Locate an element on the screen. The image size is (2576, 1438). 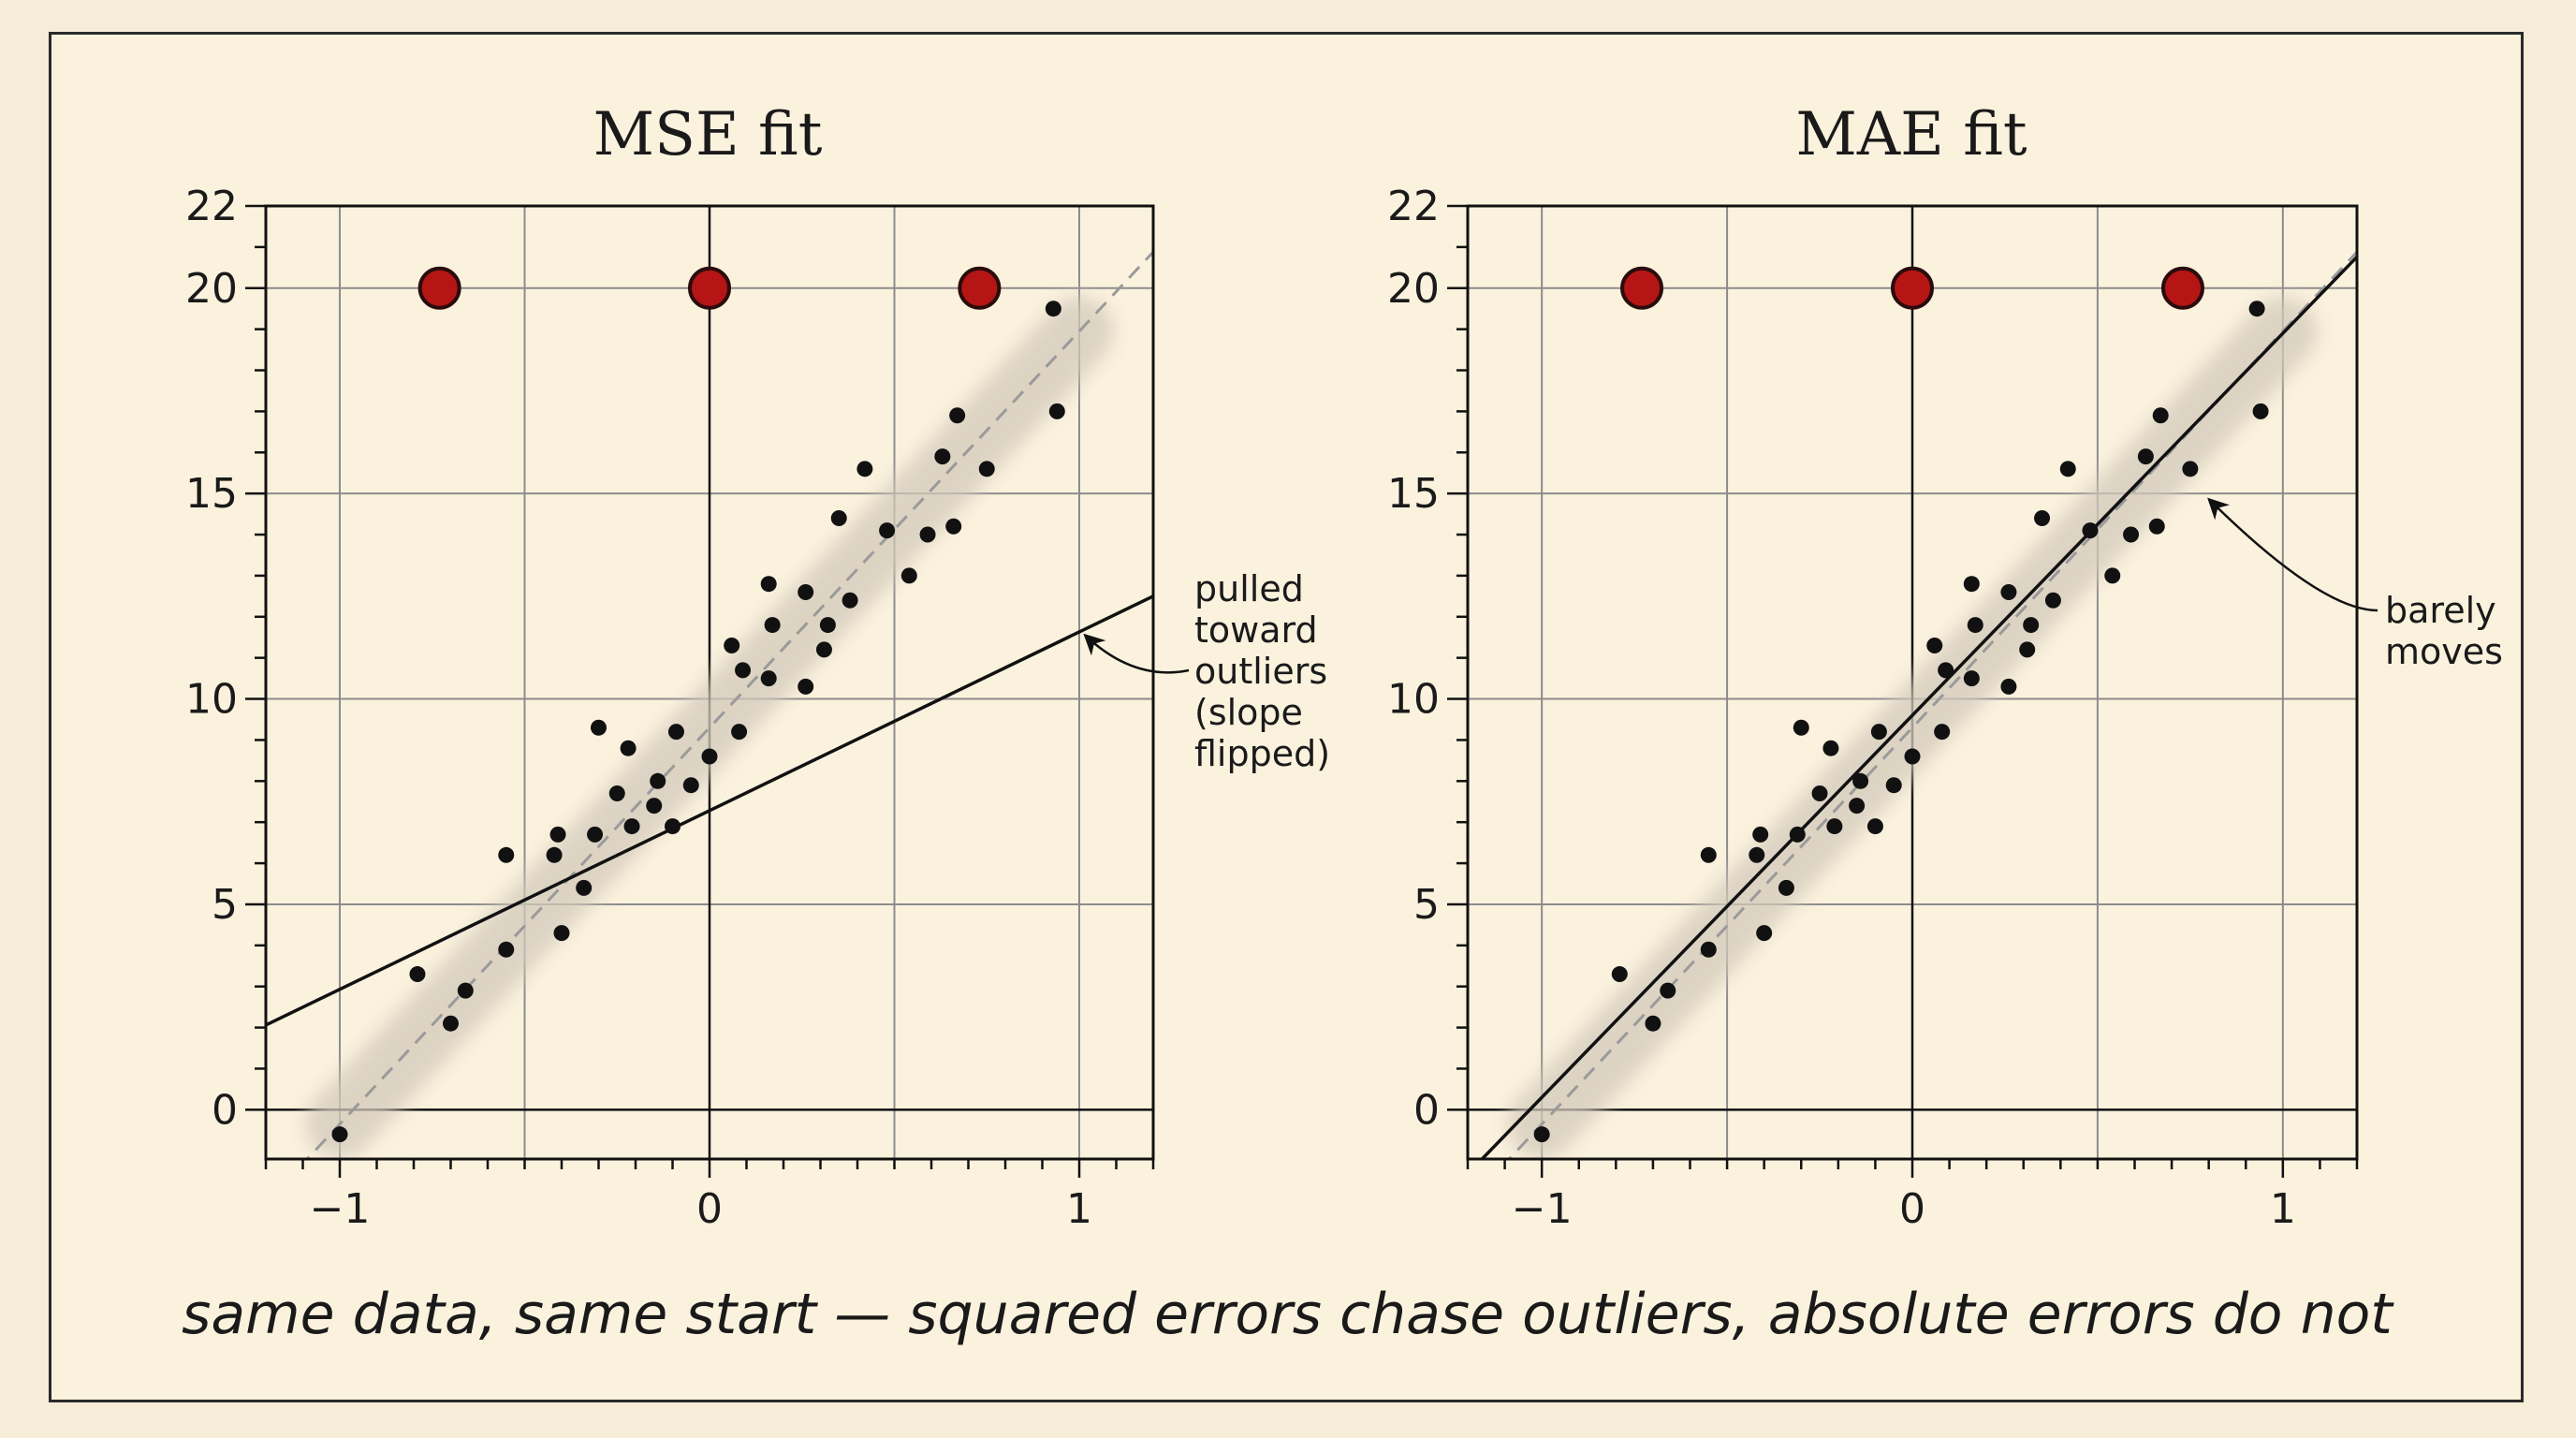
panel1-ytick-label-15: 15 is located at coordinates (211, 494).